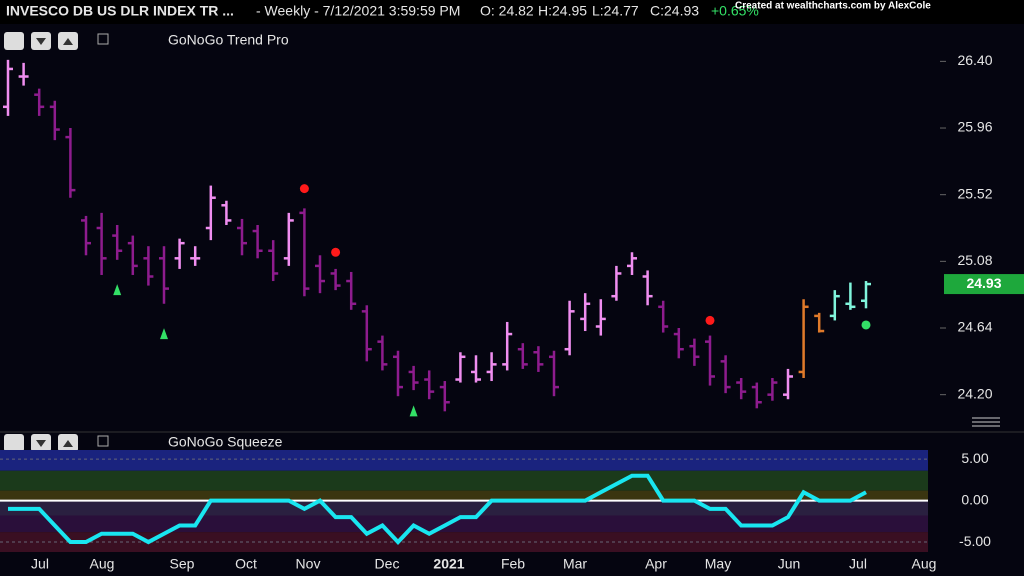  Describe the element at coordinates (974, 127) in the screenshot. I see `y-tick-label: 25.96` at that location.